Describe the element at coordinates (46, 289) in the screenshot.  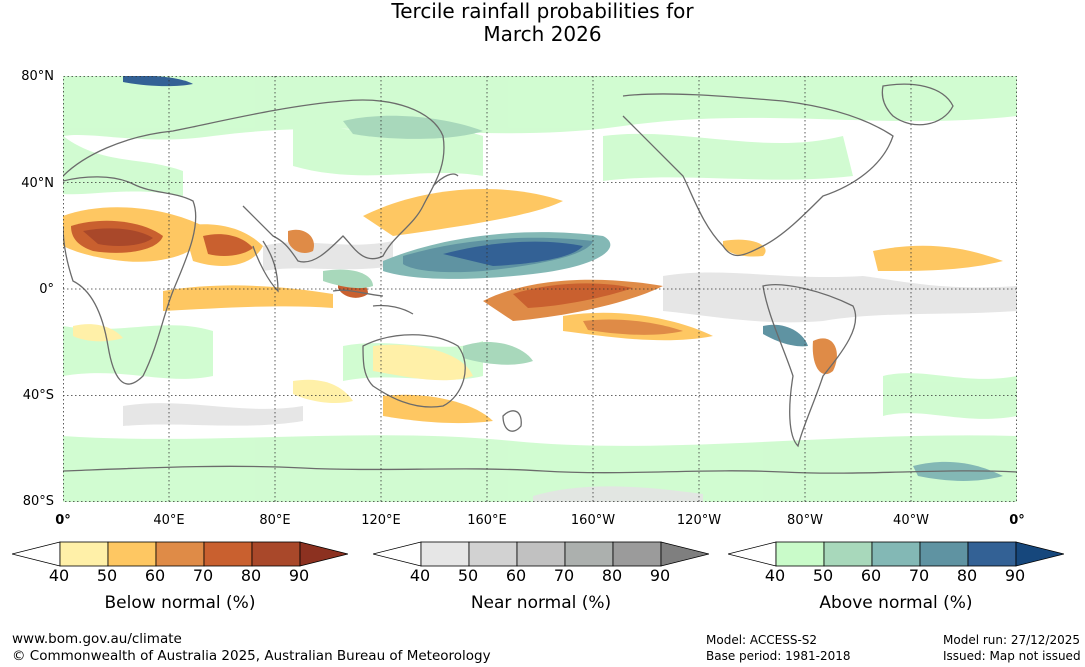
I see `lat-label-equator: 0°` at that location.